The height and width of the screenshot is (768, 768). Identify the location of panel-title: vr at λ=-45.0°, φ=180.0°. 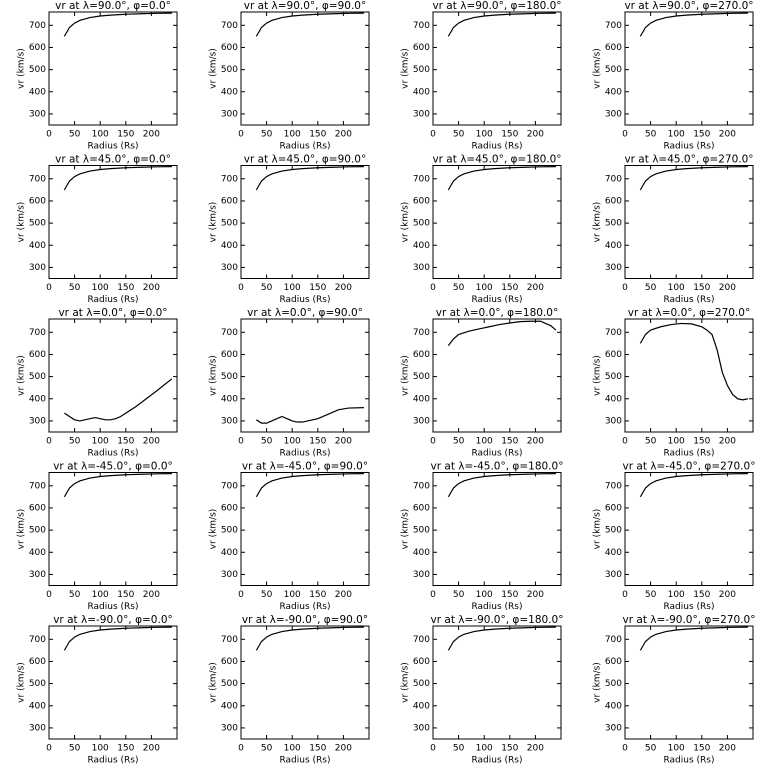
(497, 467).